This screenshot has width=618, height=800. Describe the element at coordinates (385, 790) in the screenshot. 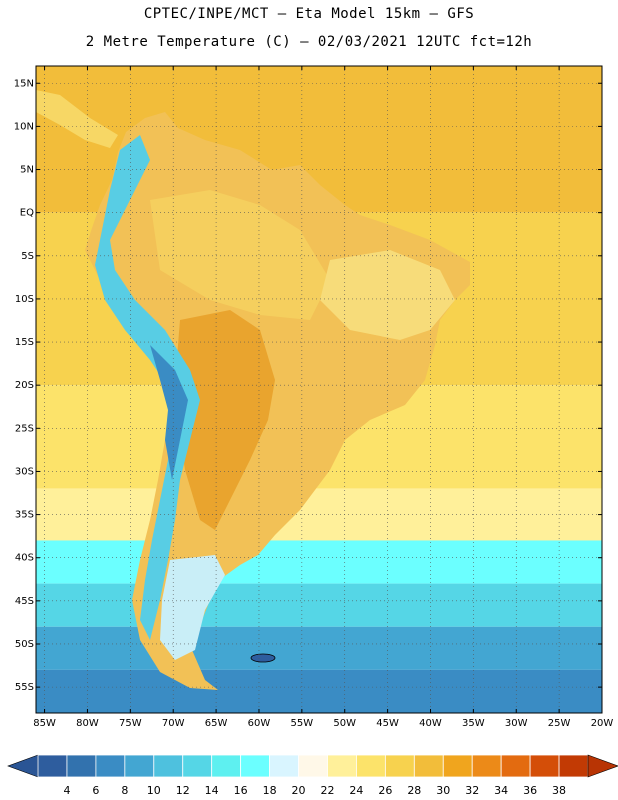

I see `colorbar-label: 26` at that location.